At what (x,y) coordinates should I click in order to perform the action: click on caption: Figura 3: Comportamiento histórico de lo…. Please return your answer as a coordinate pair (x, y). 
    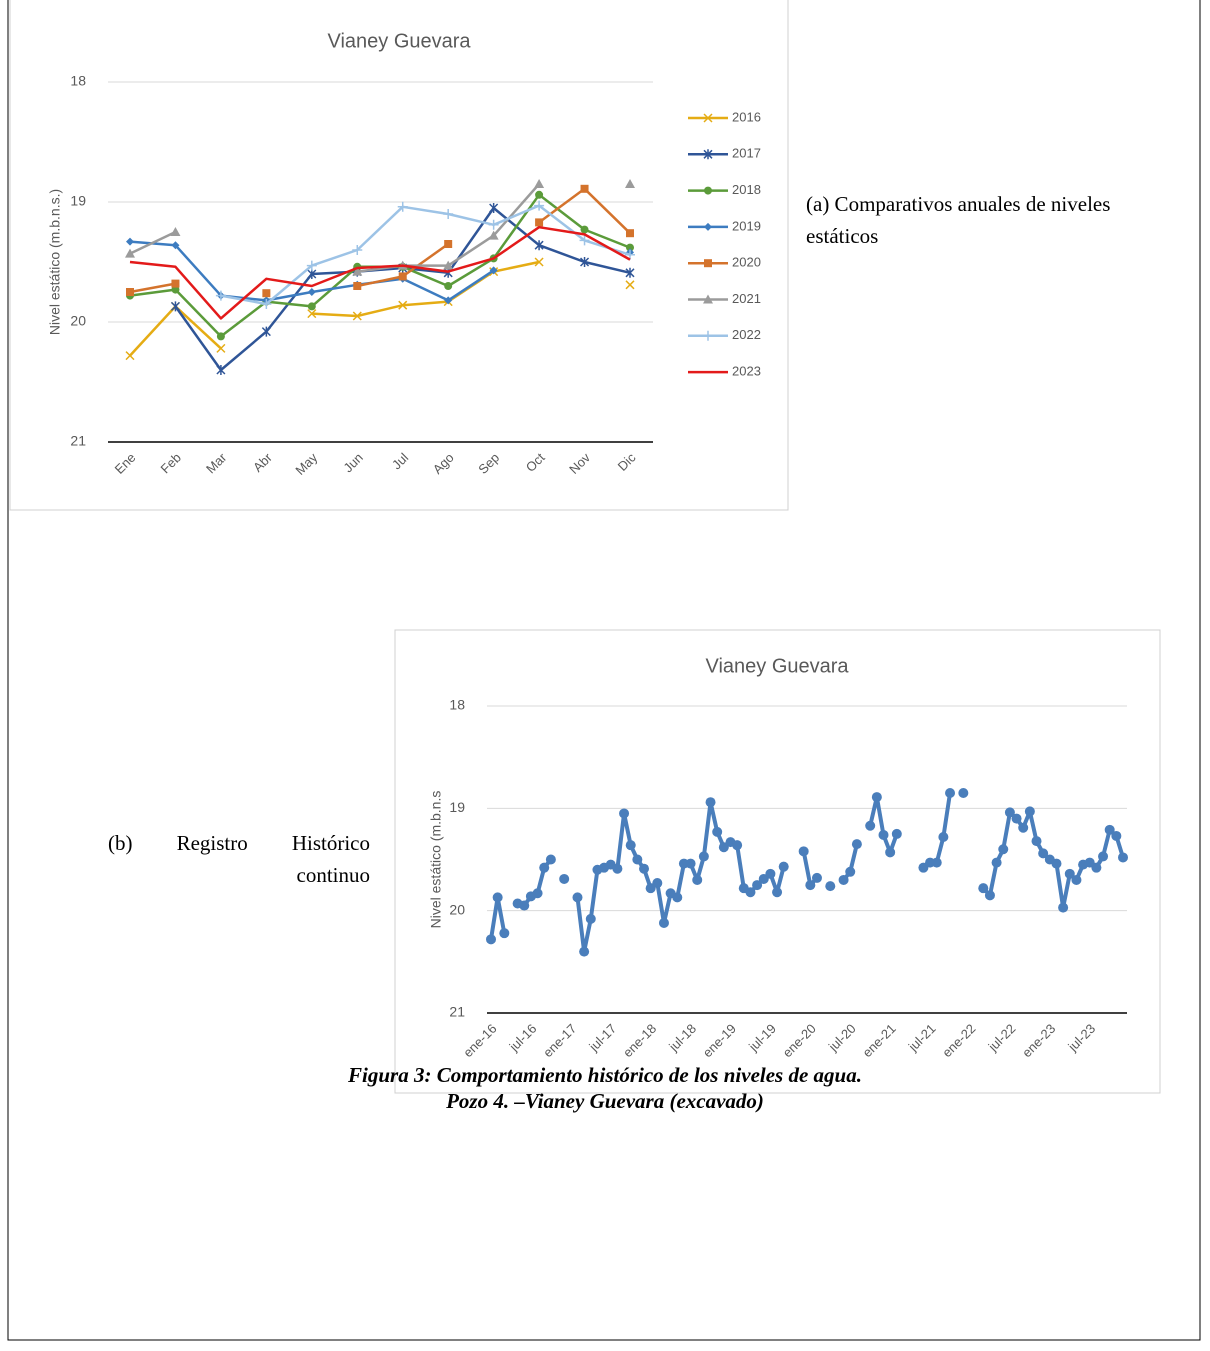
    Looking at the image, I should click on (605, 1088).